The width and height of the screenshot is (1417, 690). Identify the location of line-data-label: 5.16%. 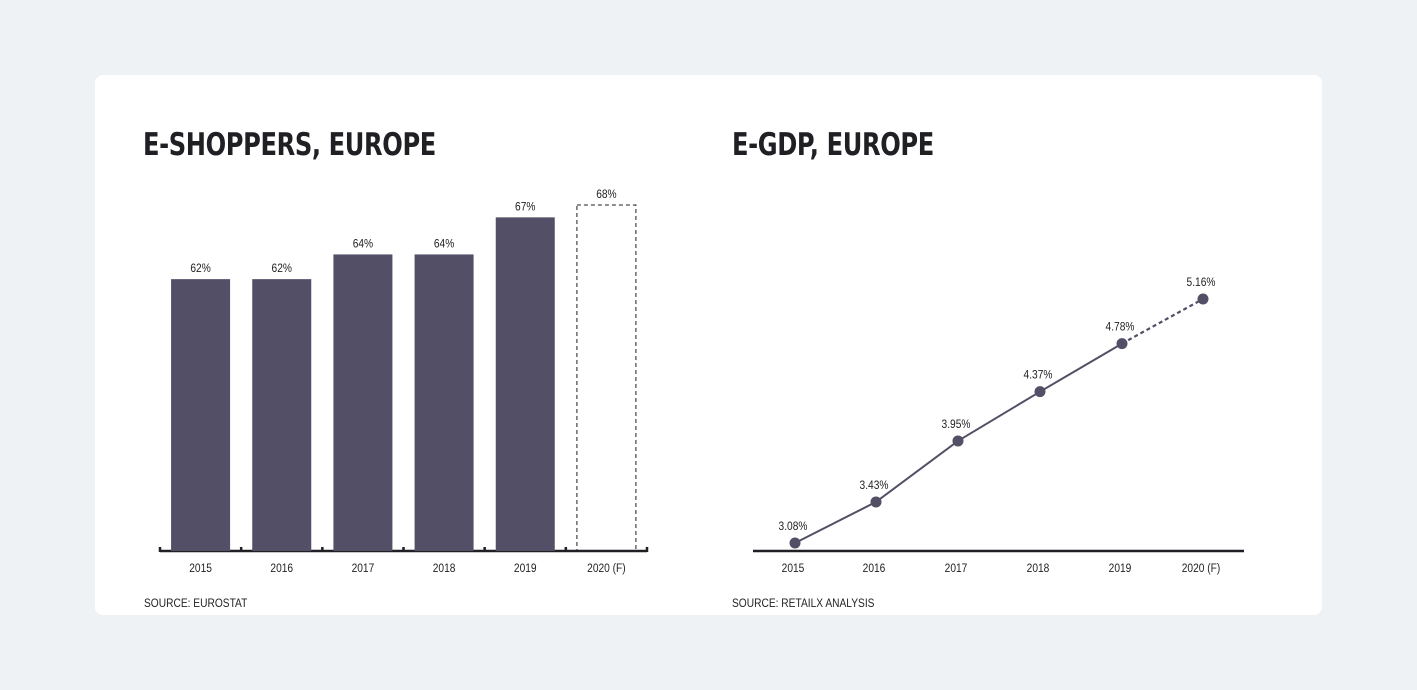
(1201, 282).